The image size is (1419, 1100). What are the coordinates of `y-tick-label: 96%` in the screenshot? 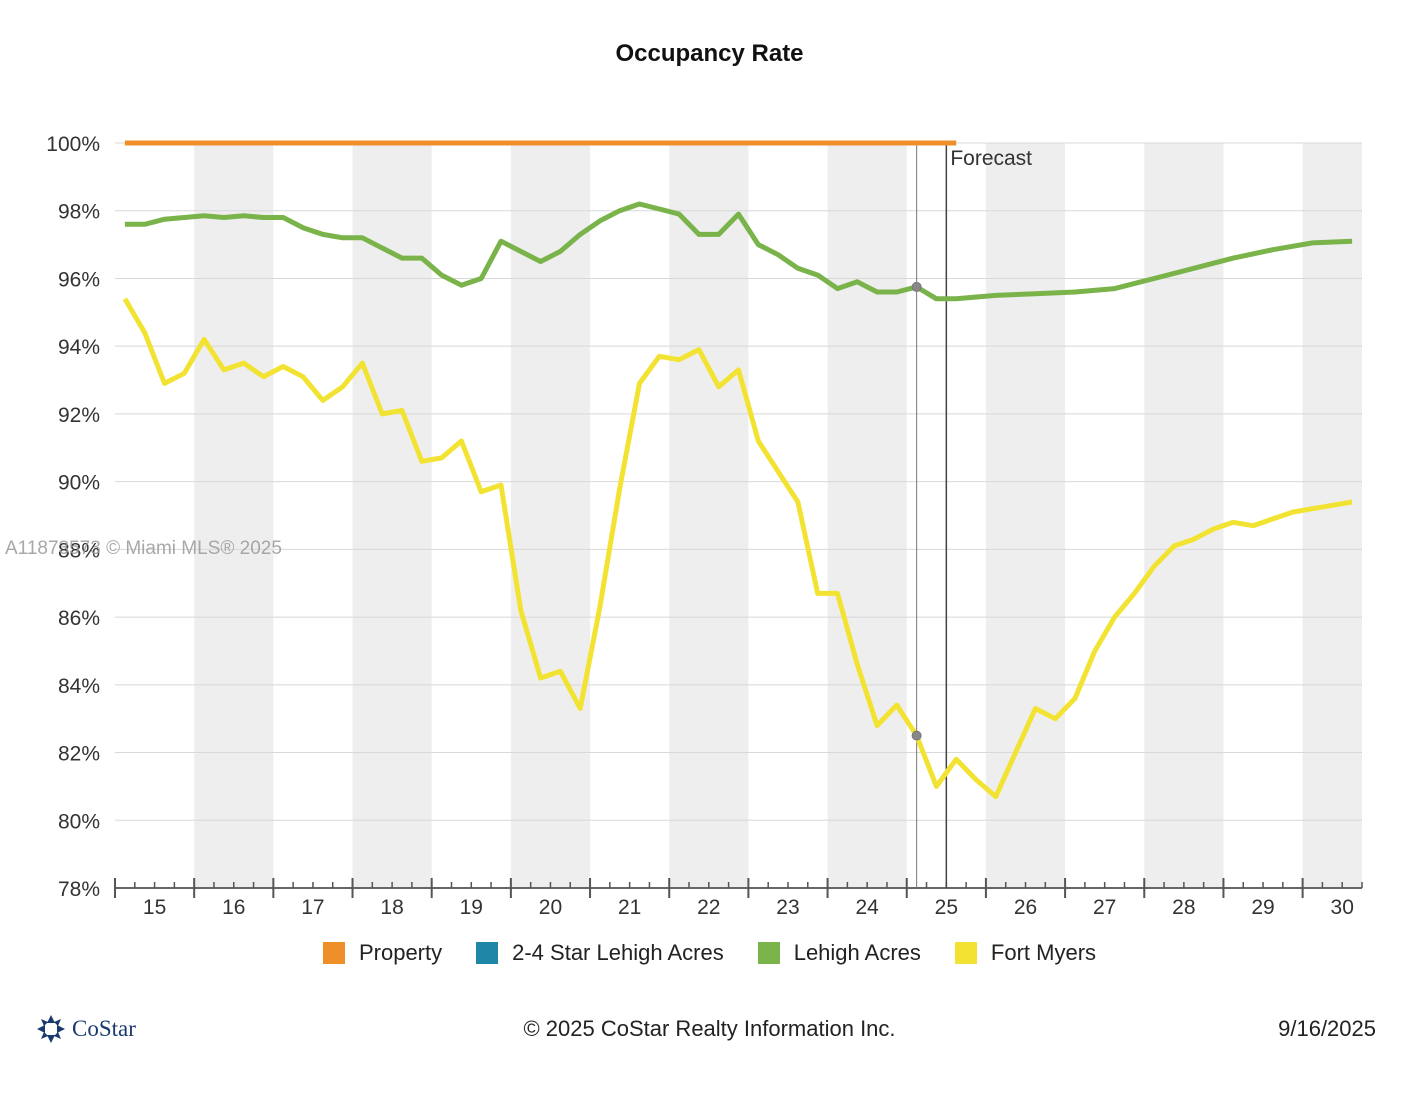 It's located at (79, 279).